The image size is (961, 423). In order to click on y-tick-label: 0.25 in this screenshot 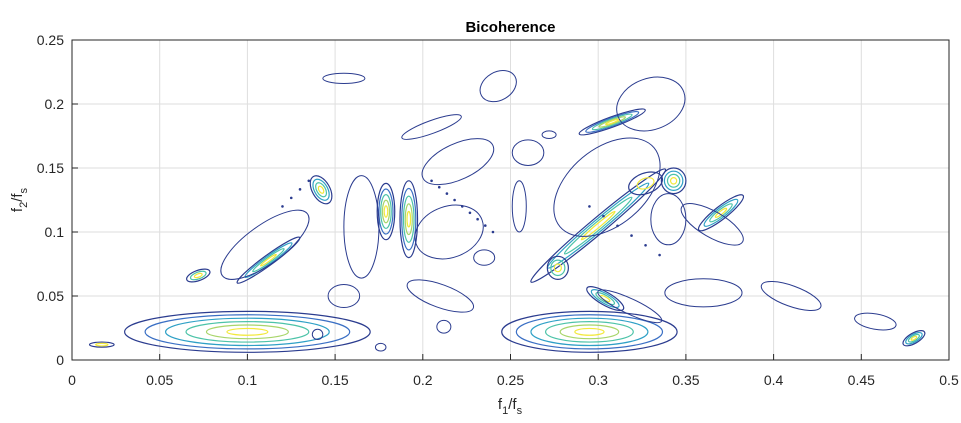, I will do `click(50, 40)`.